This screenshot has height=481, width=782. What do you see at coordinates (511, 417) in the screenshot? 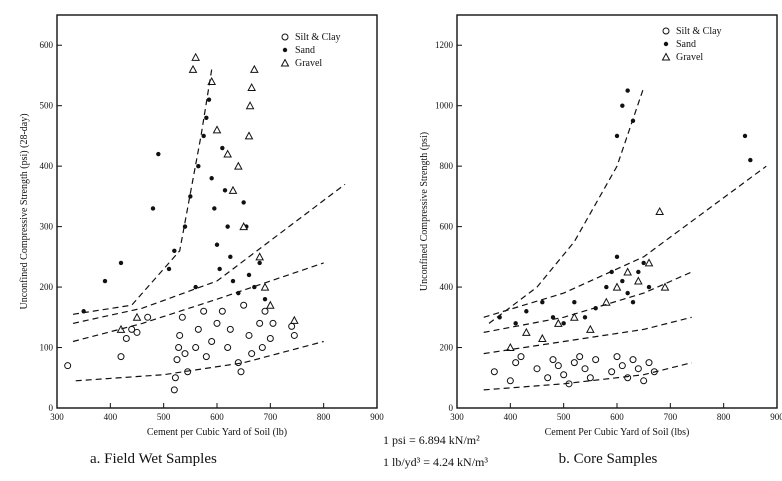
I see `x-tick-label: 400` at bounding box center [511, 417].